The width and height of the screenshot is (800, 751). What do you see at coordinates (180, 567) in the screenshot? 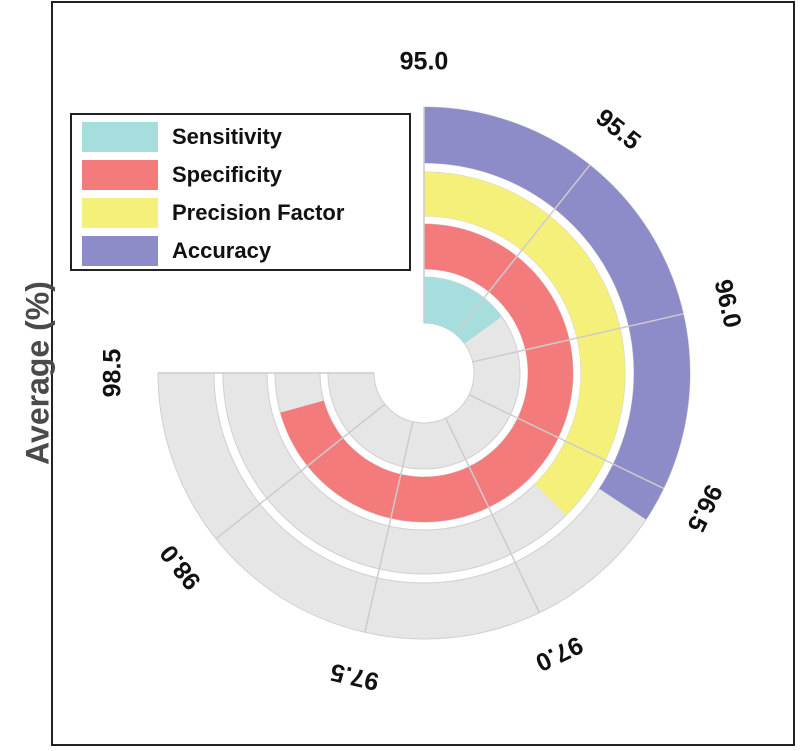
I see `tick-label: 98.0` at bounding box center [180, 567].